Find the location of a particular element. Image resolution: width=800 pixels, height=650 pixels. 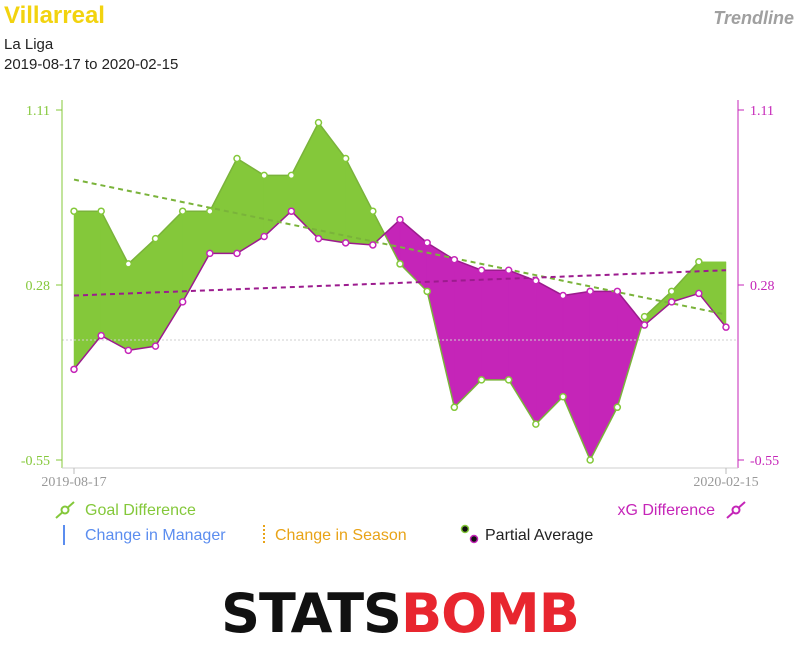

legend-goal-difference-label: Goal Difference is located at coordinates (140, 510).